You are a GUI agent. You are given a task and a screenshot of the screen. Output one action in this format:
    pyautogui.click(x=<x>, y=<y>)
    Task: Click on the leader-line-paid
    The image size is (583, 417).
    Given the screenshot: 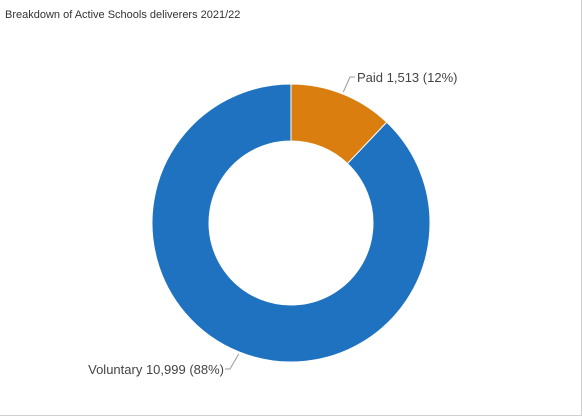 What is the action you would take?
    pyautogui.click(x=348, y=84)
    